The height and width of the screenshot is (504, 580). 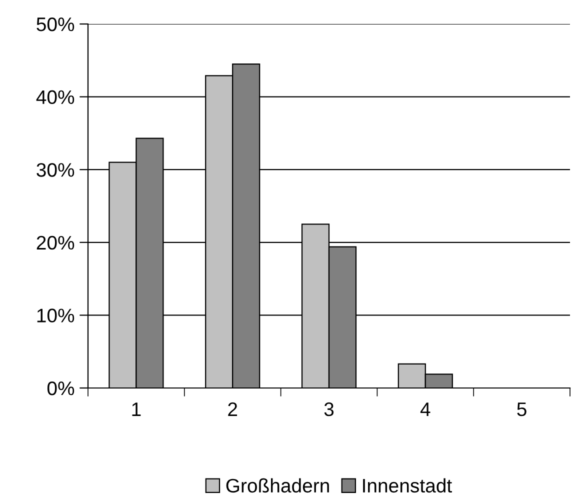 I want to click on y-tick-label: 50%, so click(x=55, y=24).